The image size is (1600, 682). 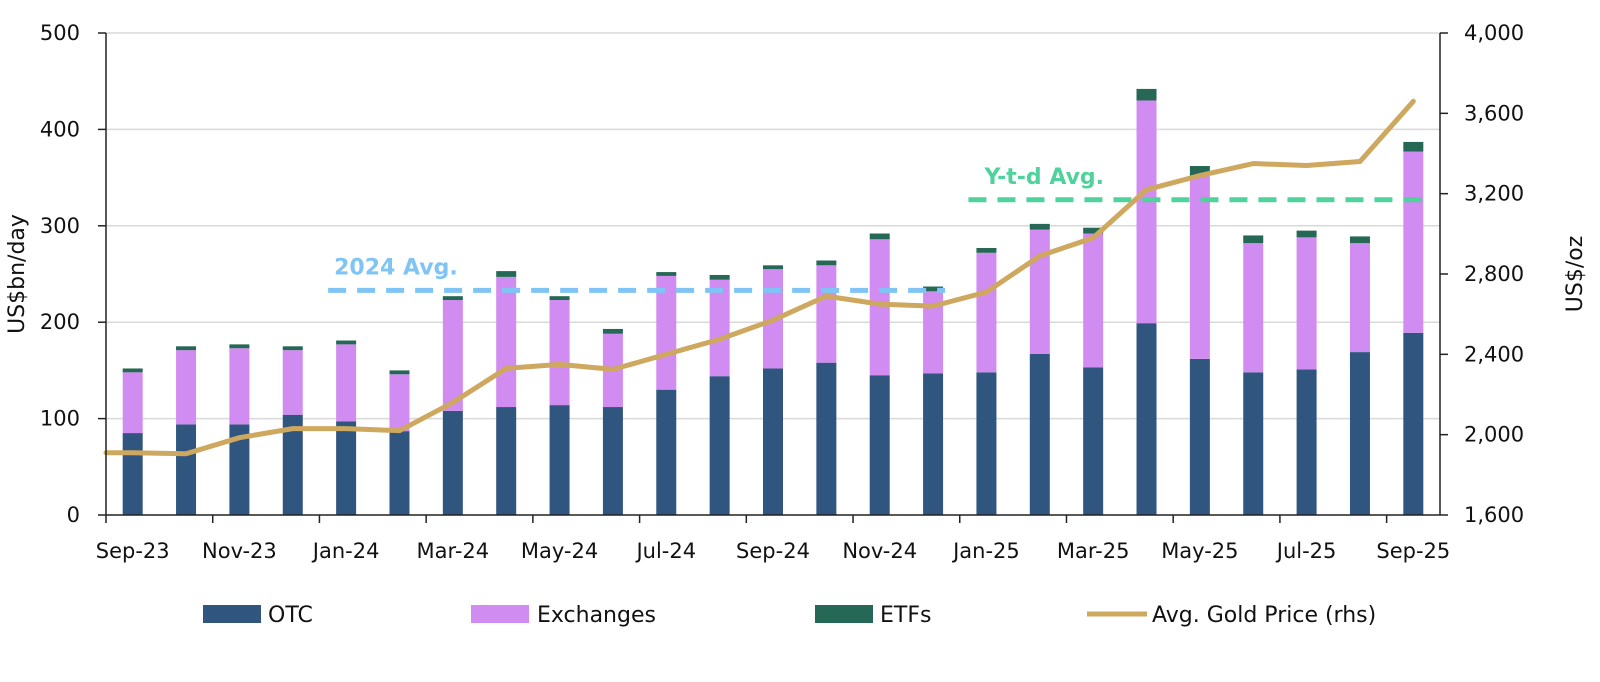 What do you see at coordinates (1494, 354) in the screenshot?
I see `y-right-tick-label: 2,400` at bounding box center [1494, 354].